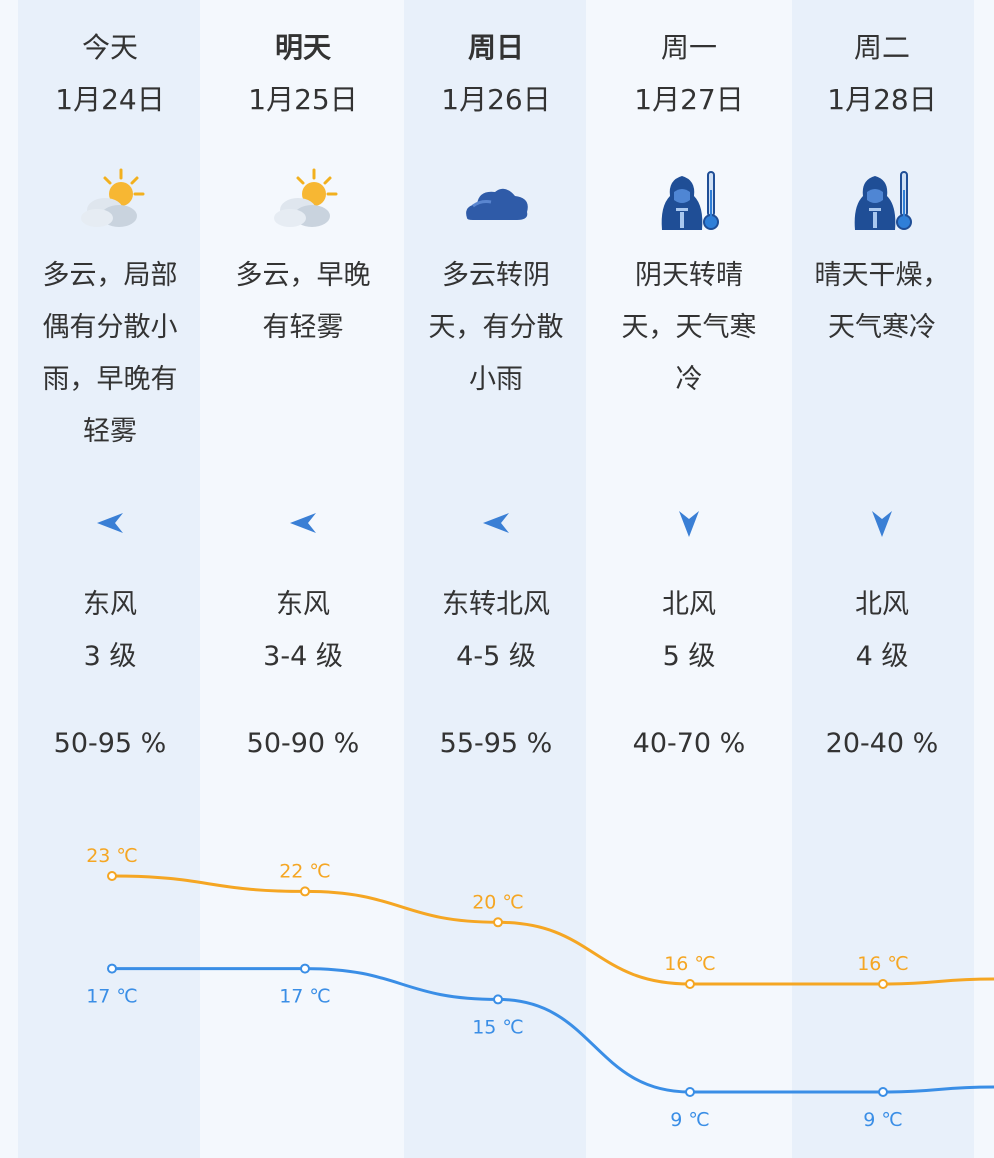 This screenshot has width=994, height=1158. I want to click on desc-line: 天，有分散, so click(496, 327).